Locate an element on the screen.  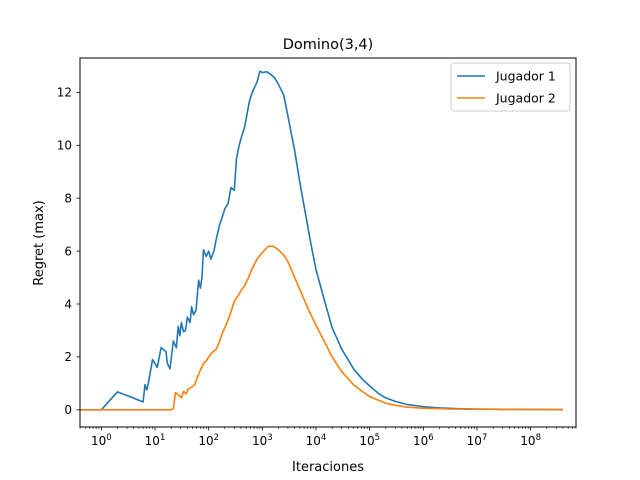
x-tick-label: 10⁷ is located at coordinates (477, 440).